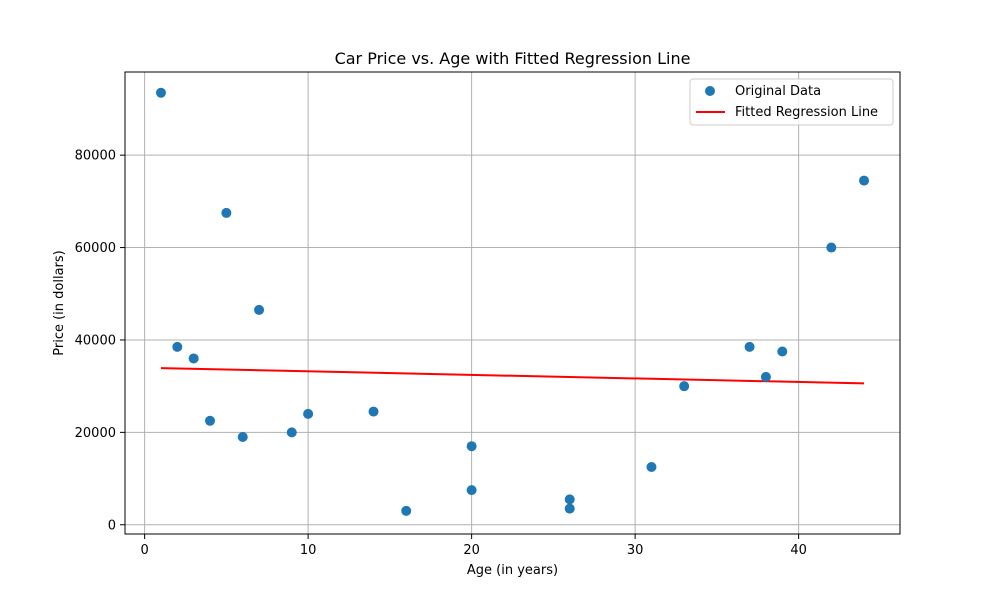 The width and height of the screenshot is (1000, 600). I want to click on x-tick-label: 40, so click(798, 550).